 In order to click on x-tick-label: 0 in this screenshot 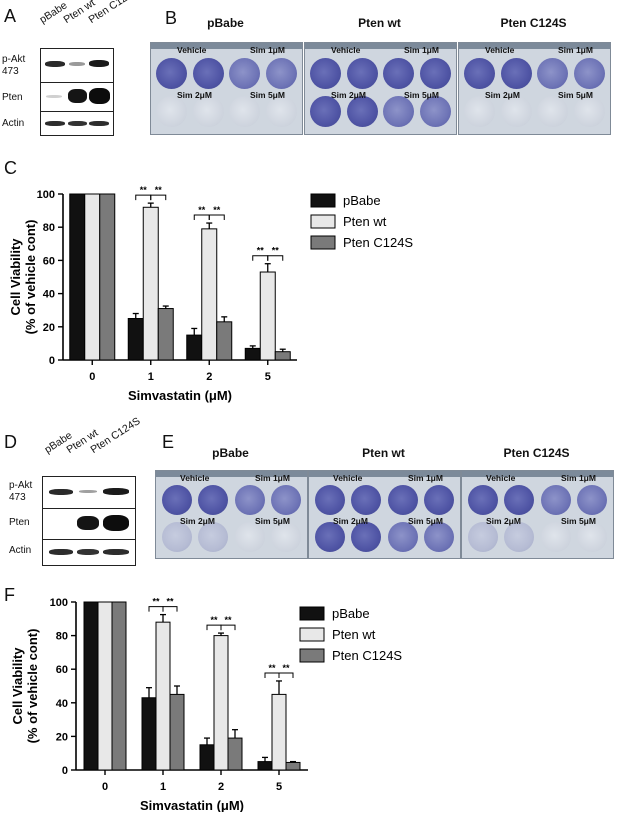, I will do `click(105, 787)`.